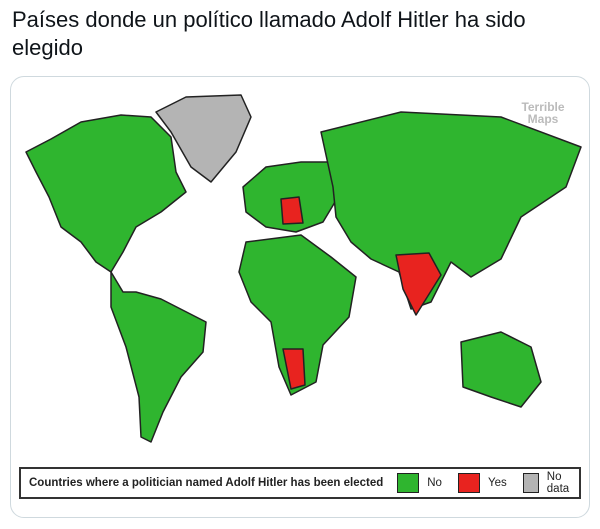 The image size is (600, 529). I want to click on watermark: Terrible Maps, so click(543, 113).